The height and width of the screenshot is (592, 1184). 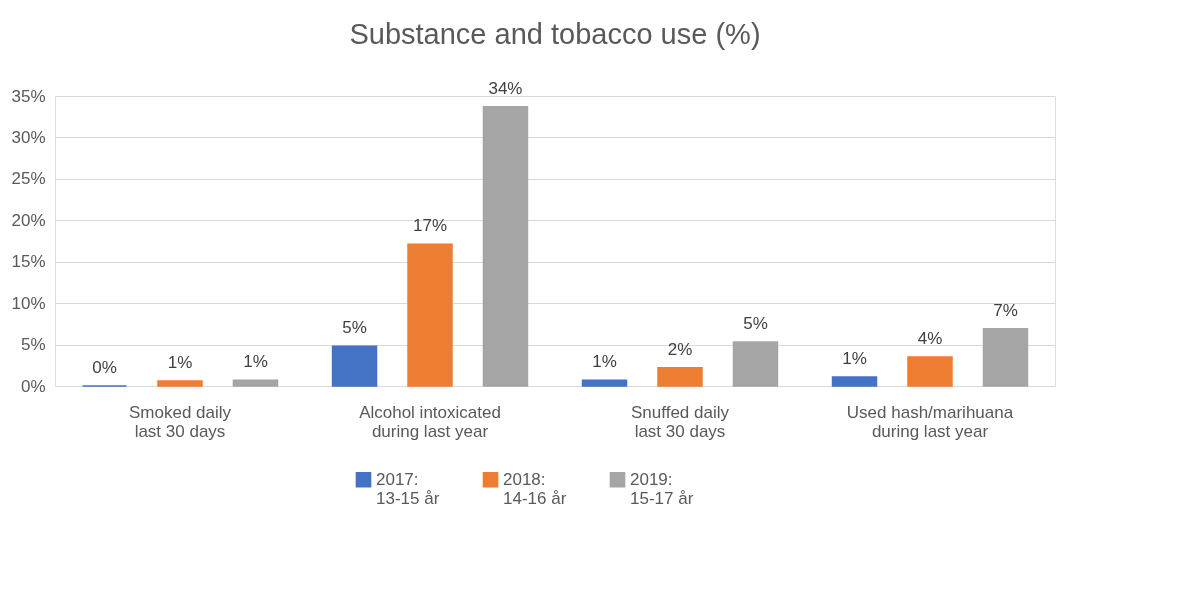 I want to click on data-label: 7%, so click(x=1005, y=310).